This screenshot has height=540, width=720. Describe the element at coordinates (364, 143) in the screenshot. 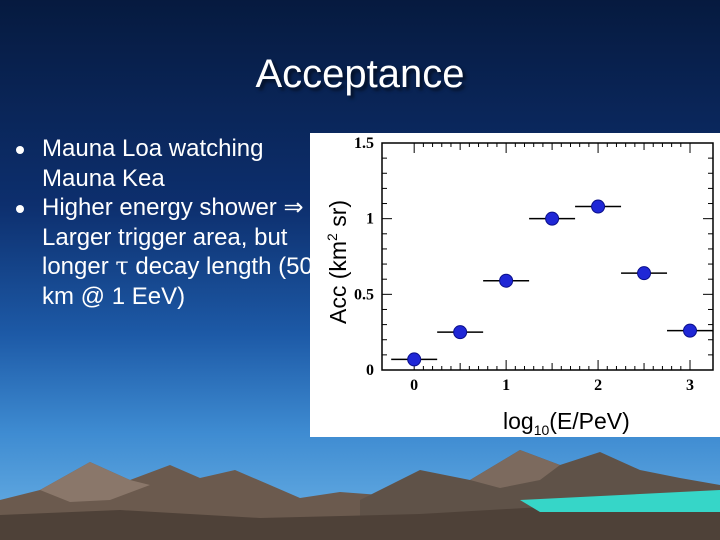

I see `y-tick-label: 1.5` at that location.